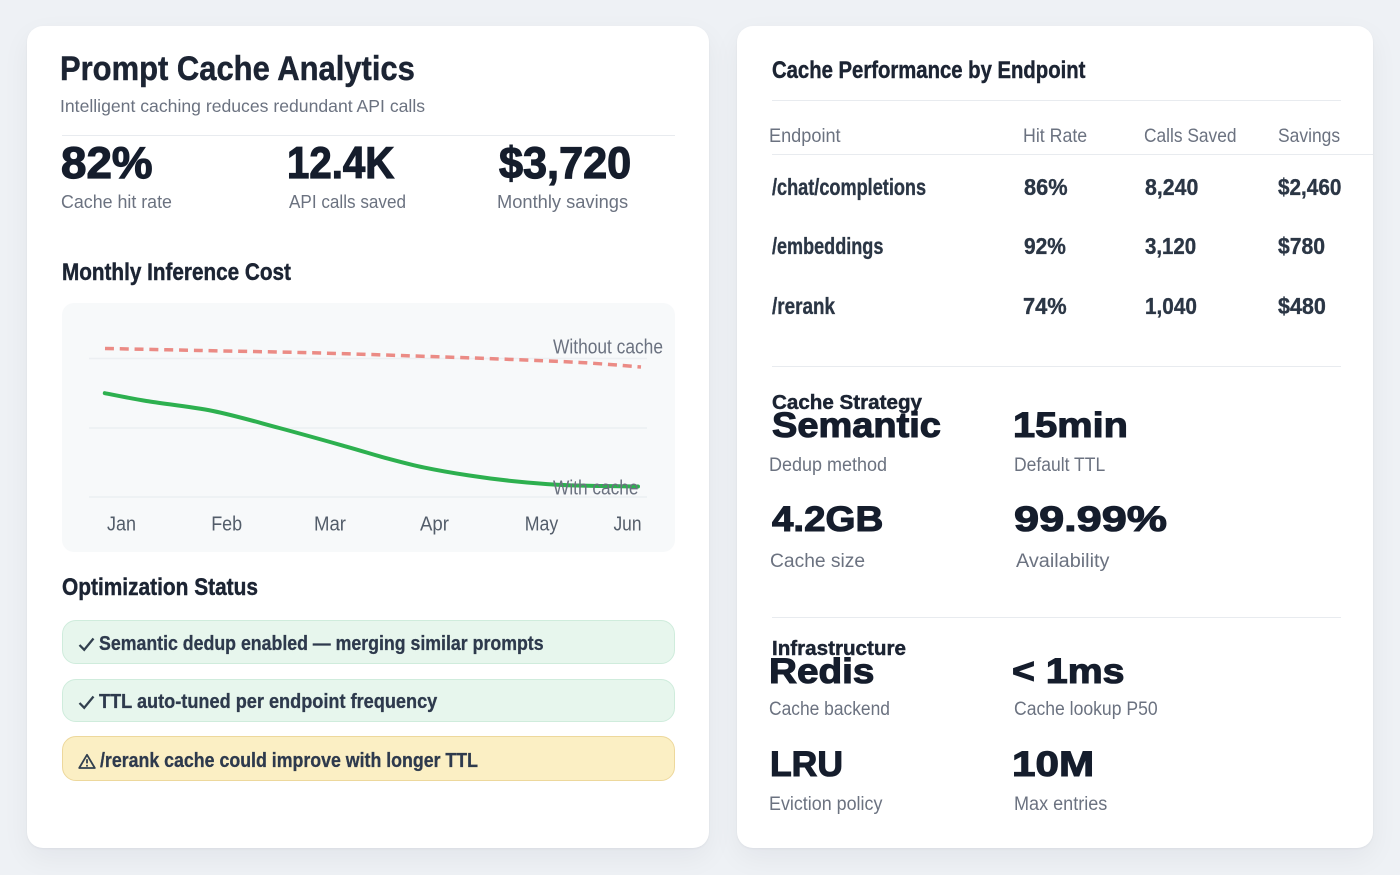  I want to click on svg-text: Jan, so click(121, 525).